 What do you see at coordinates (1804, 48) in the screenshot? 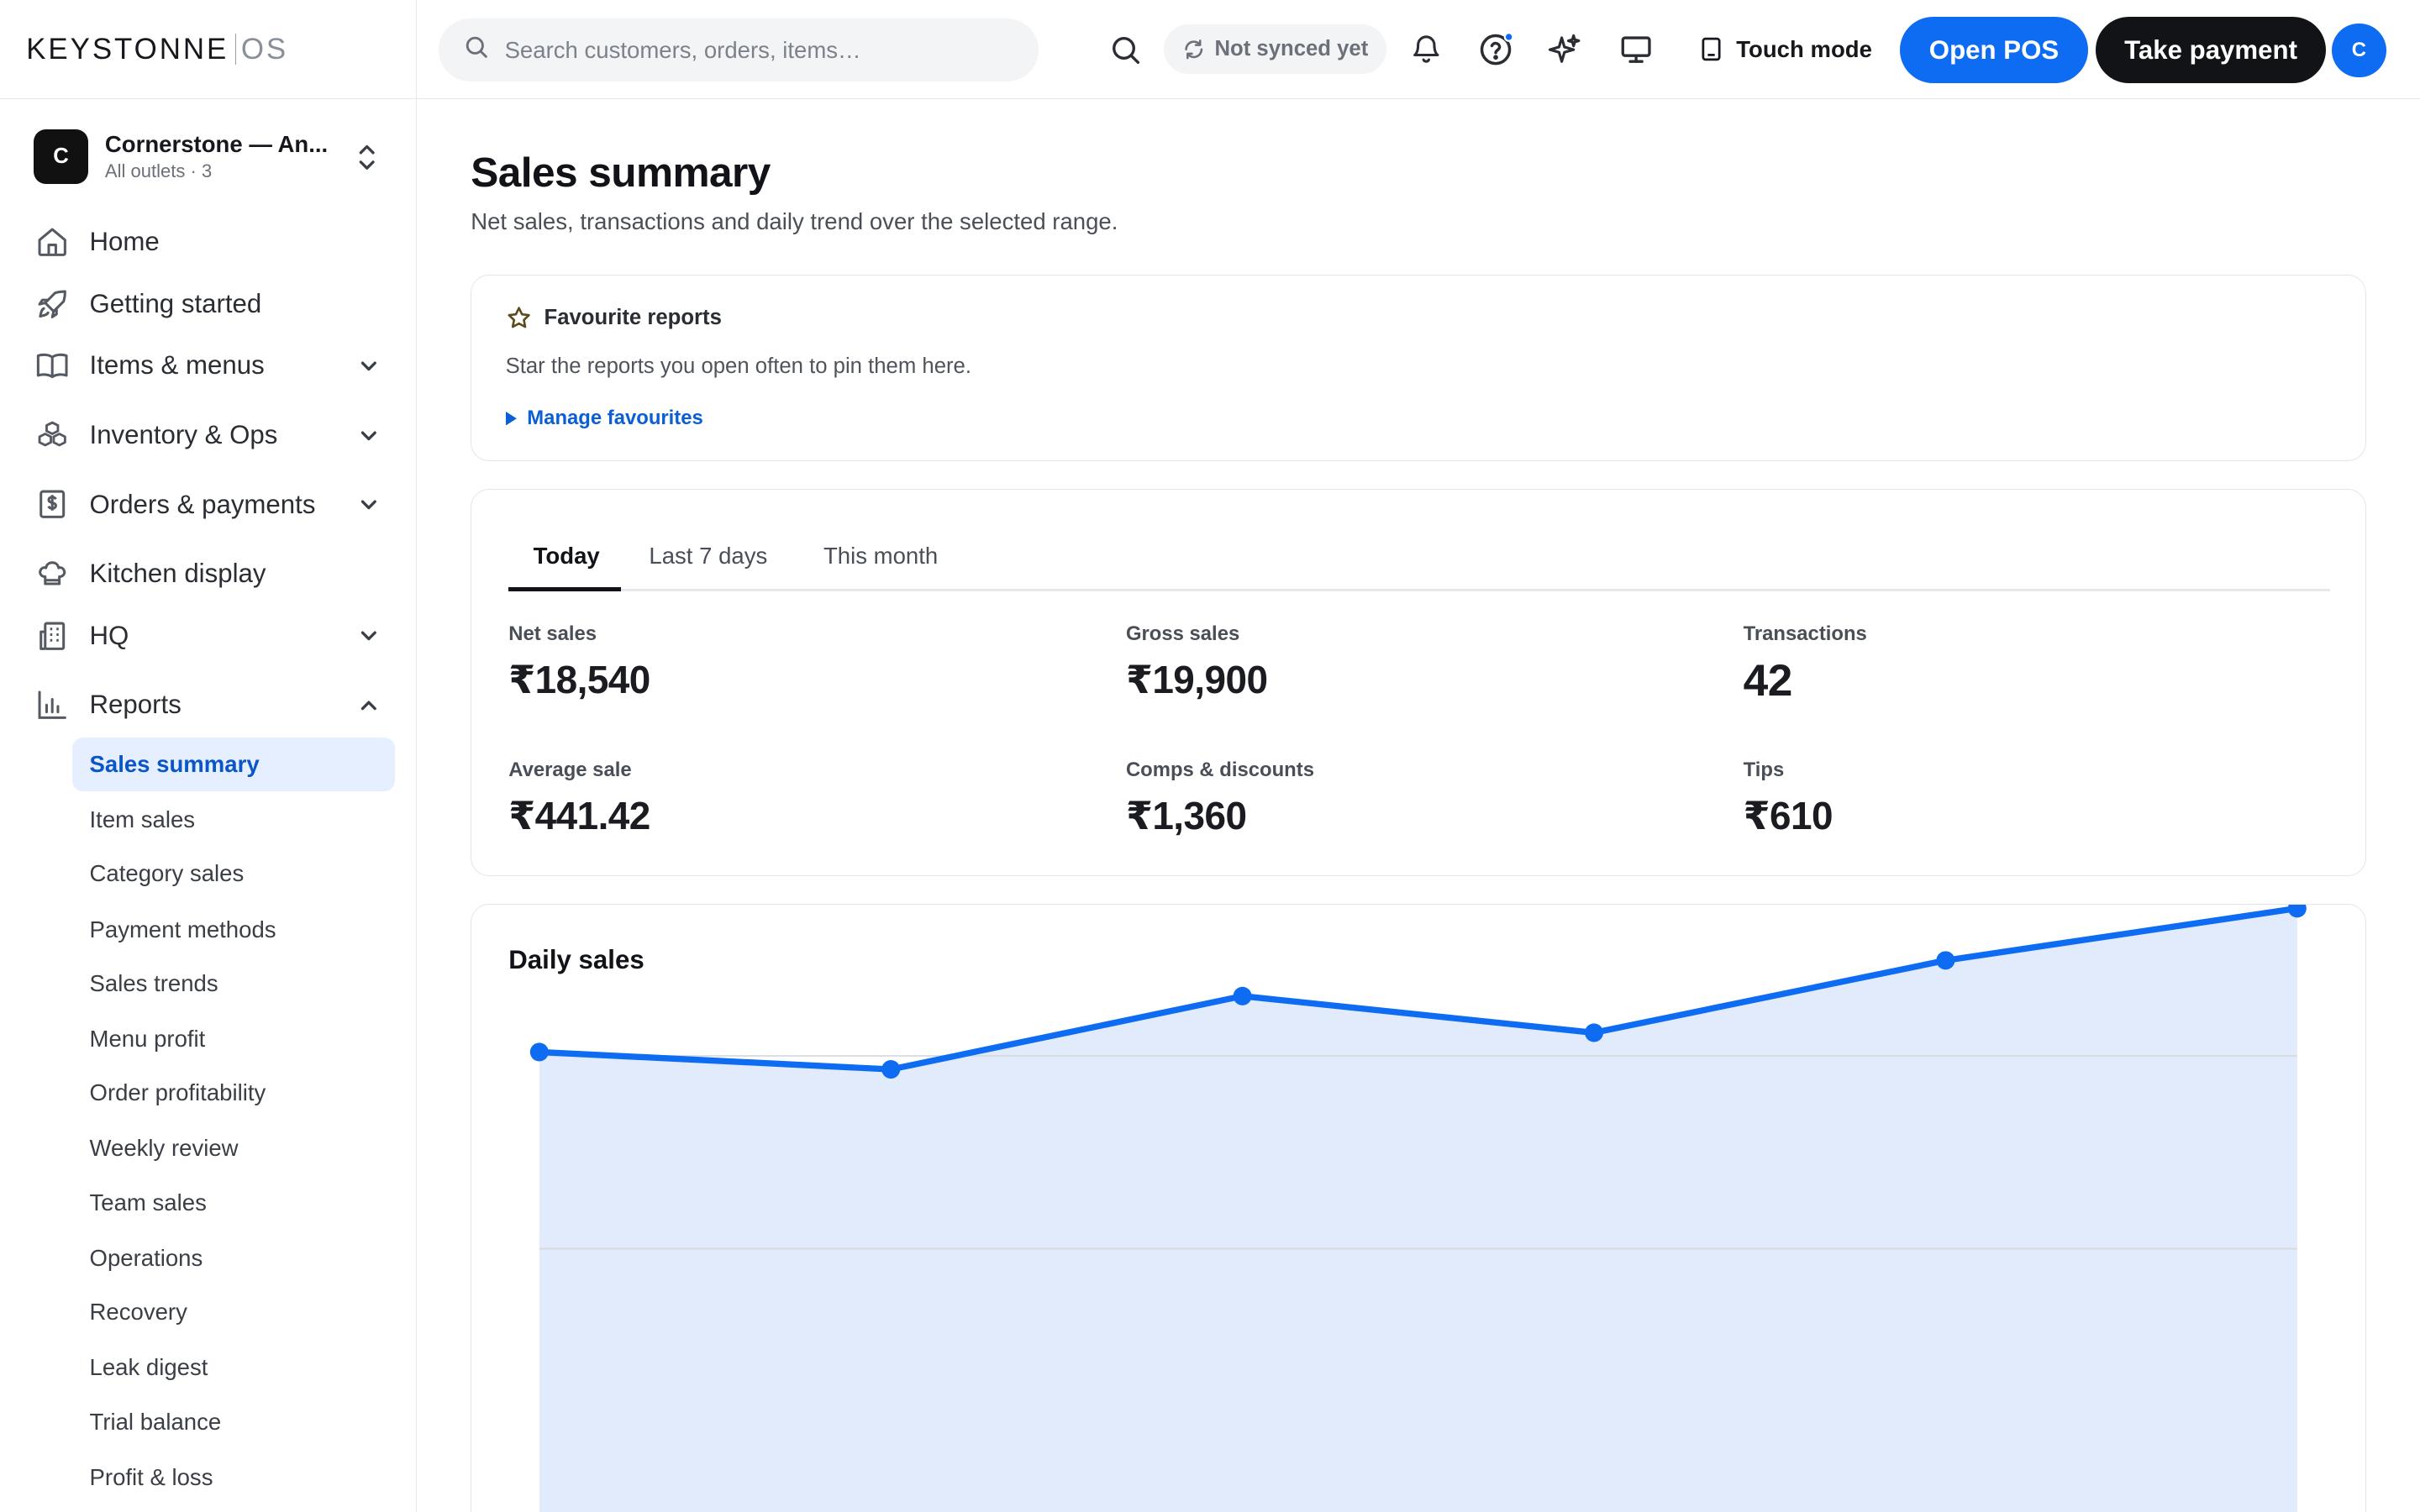
I see `touch-mode-label: Touch mode` at bounding box center [1804, 48].